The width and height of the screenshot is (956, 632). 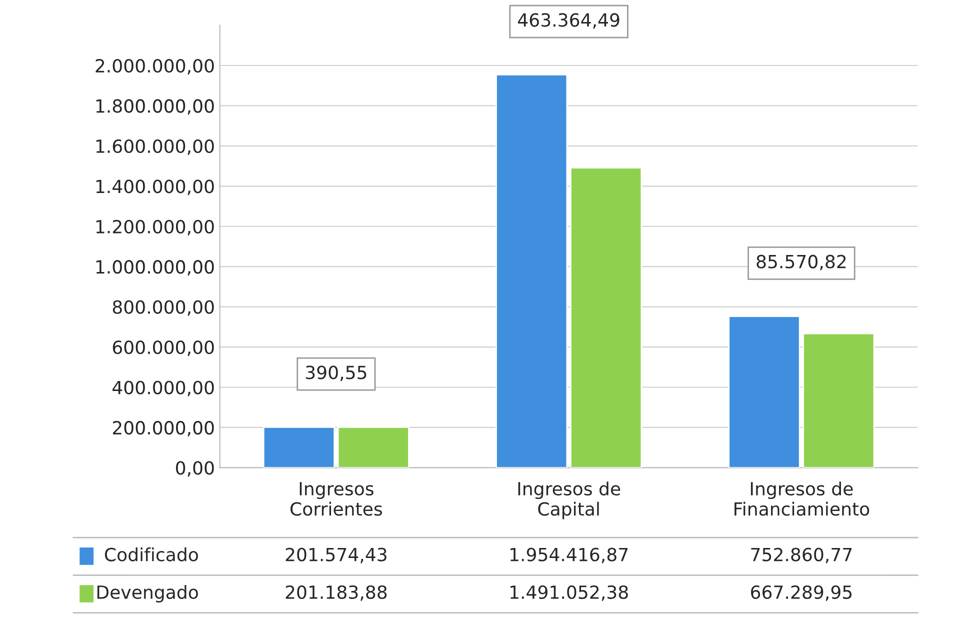 What do you see at coordinates (801, 262) in the screenshot?
I see `annotation: 85.570,82` at bounding box center [801, 262].